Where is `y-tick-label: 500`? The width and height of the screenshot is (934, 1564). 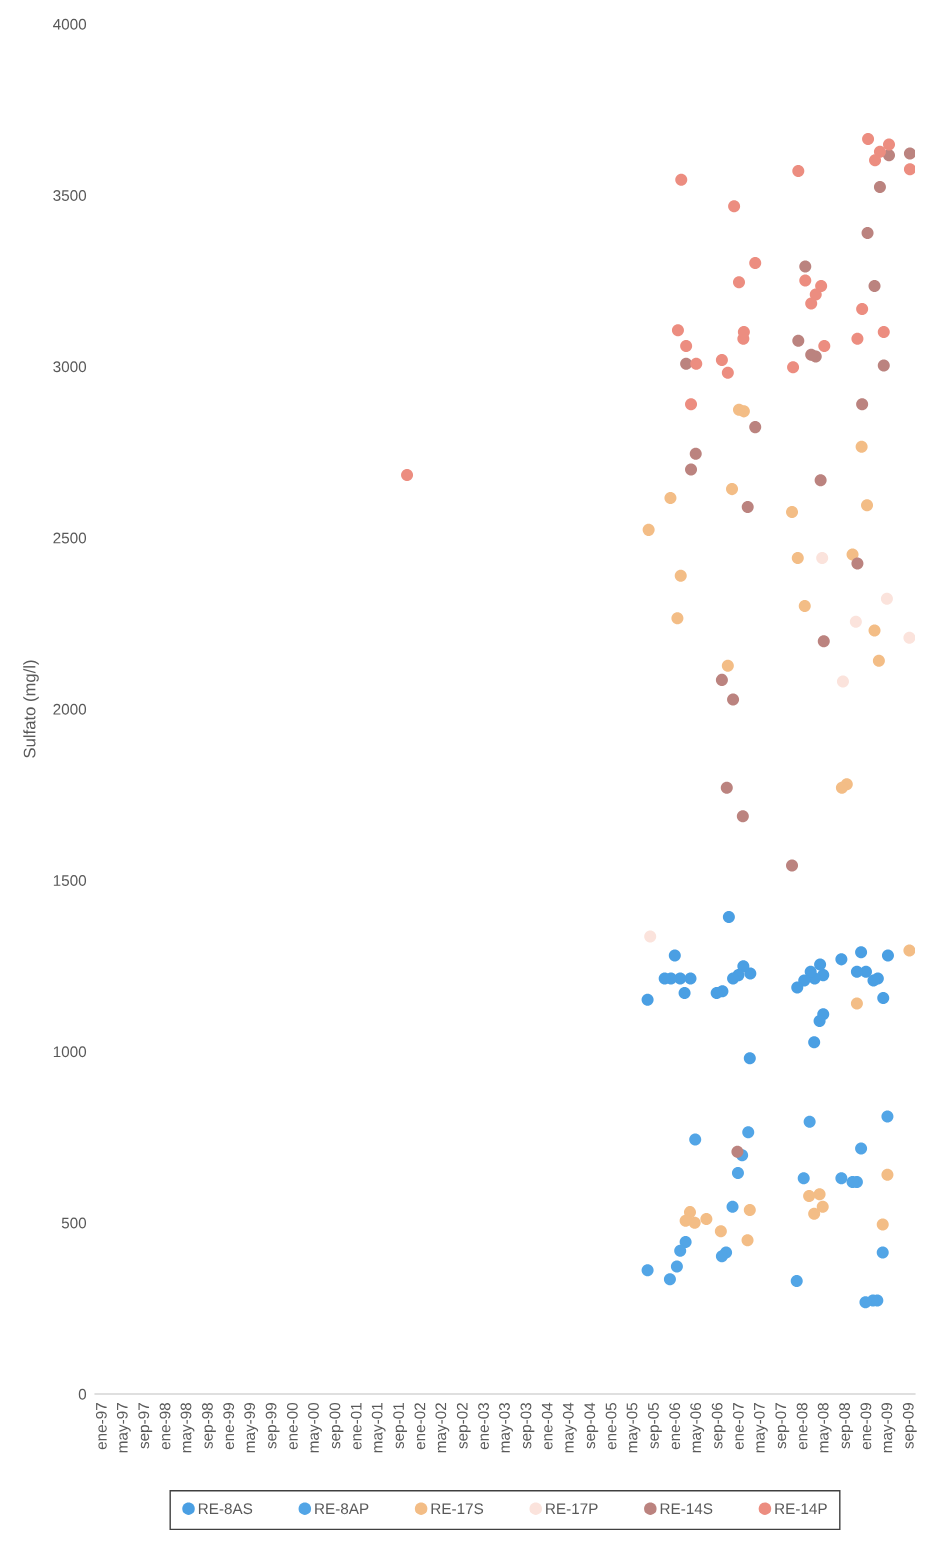
y-tick-label: 500 is located at coordinates (74, 1223).